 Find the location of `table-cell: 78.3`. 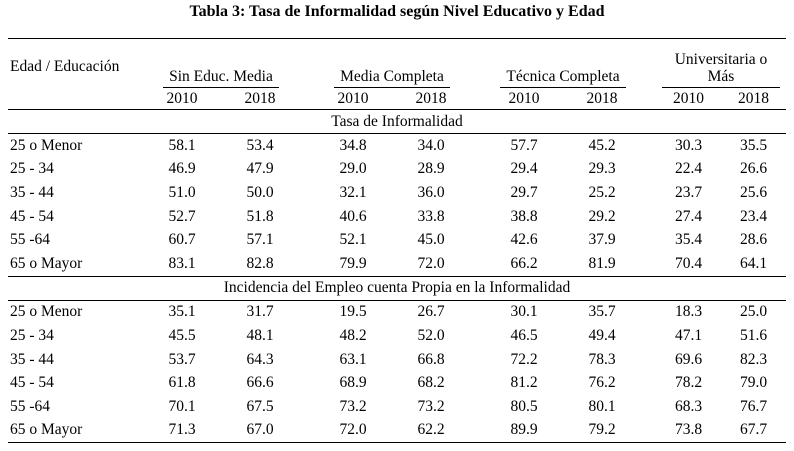

table-cell: 78.3 is located at coordinates (602, 359).